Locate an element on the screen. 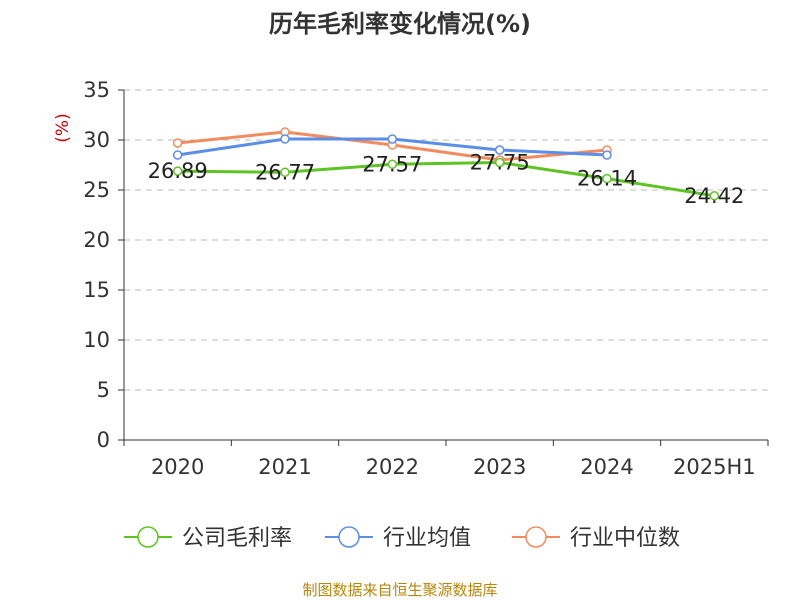 The image size is (800, 600). data-label: 26.89 is located at coordinates (178, 171).